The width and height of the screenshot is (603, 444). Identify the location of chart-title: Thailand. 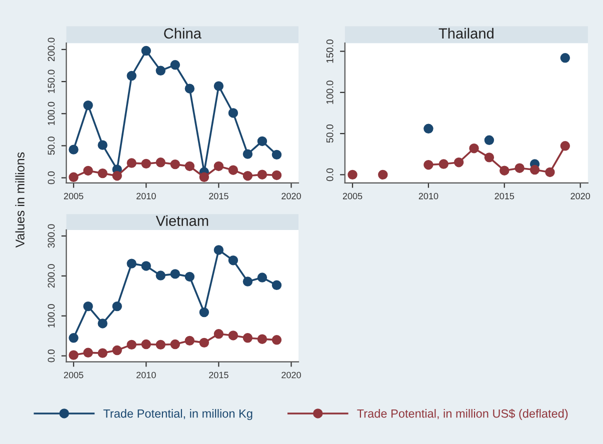
(466, 33).